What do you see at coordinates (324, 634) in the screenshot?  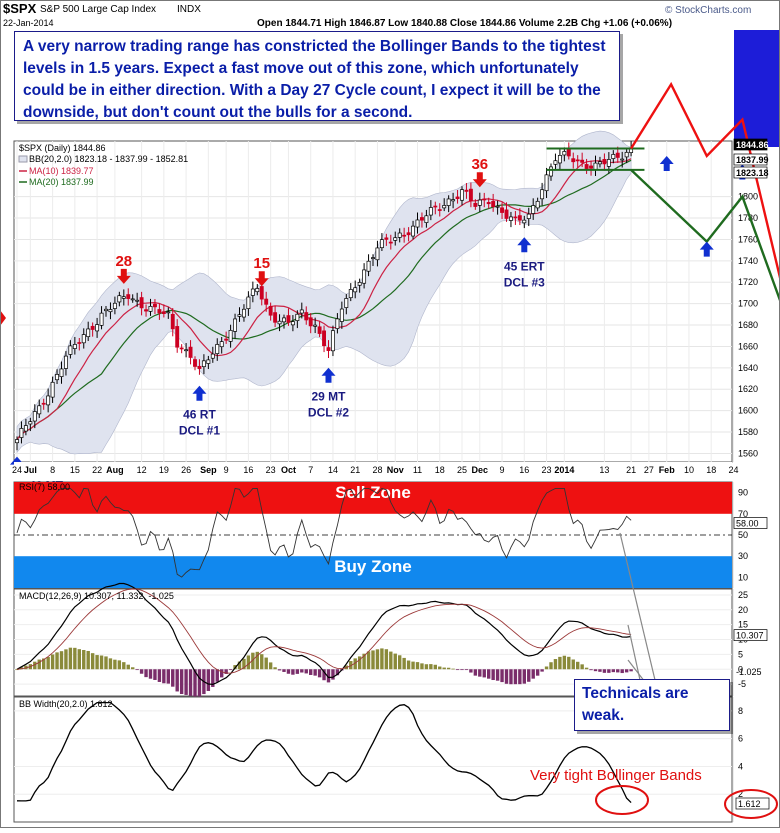 I see `macd-line` at bounding box center [324, 634].